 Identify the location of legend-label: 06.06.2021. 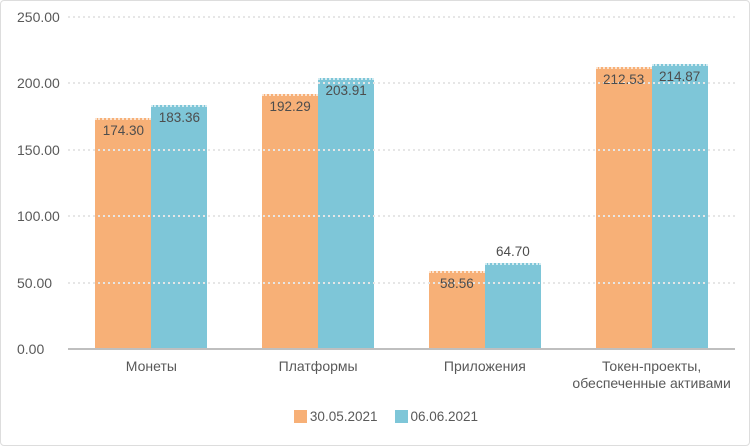
(444, 416).